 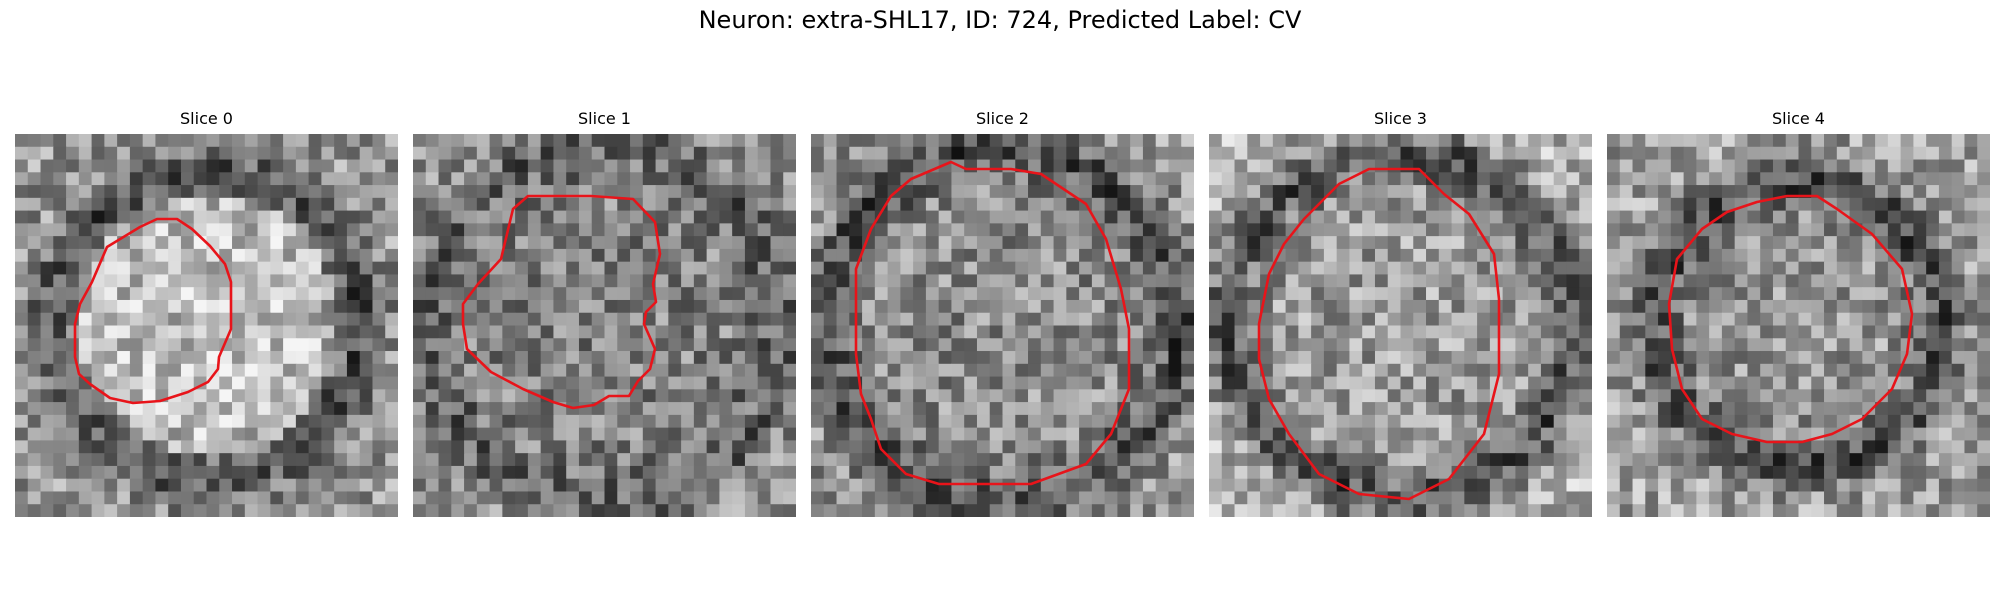 I want to click on slice-panel-3: Slice 3, so click(x=1400, y=312).